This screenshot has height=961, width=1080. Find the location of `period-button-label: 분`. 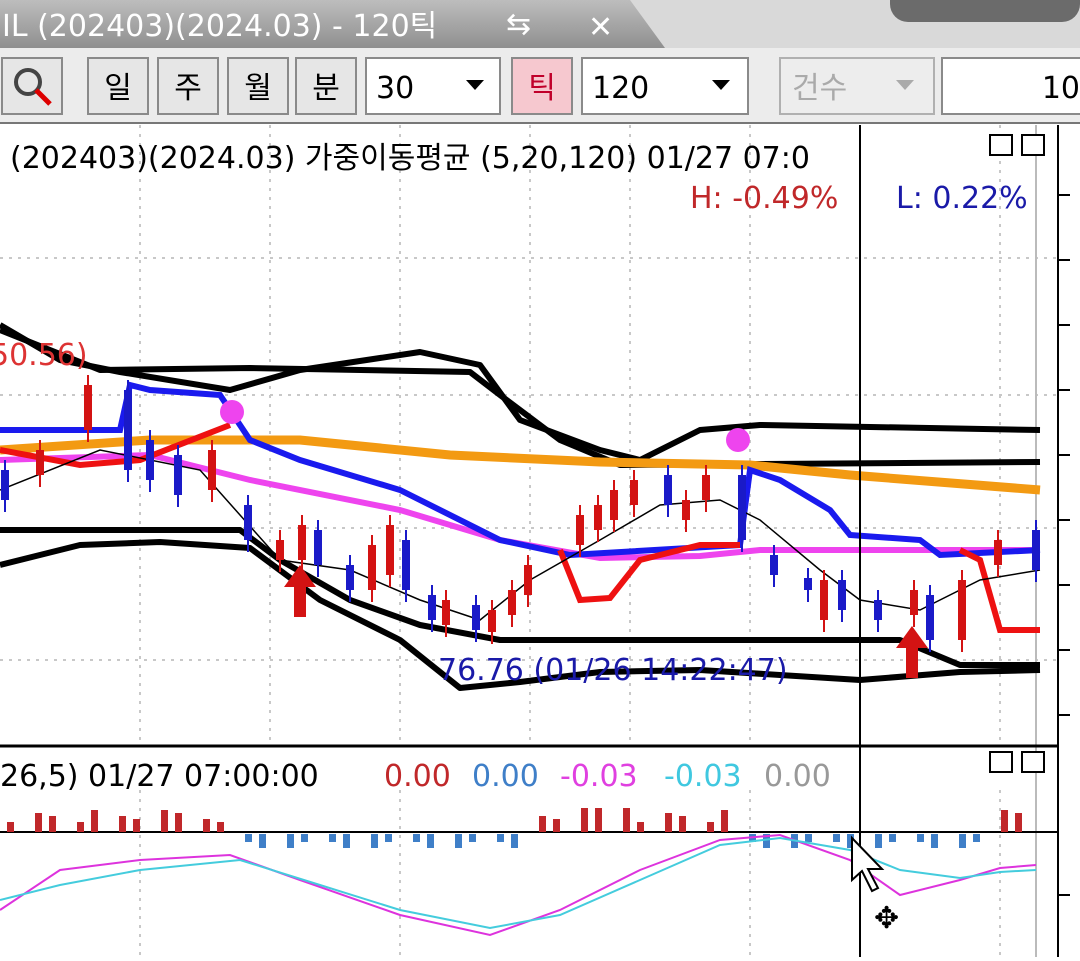

period-button-label: 분 is located at coordinates (326, 88).